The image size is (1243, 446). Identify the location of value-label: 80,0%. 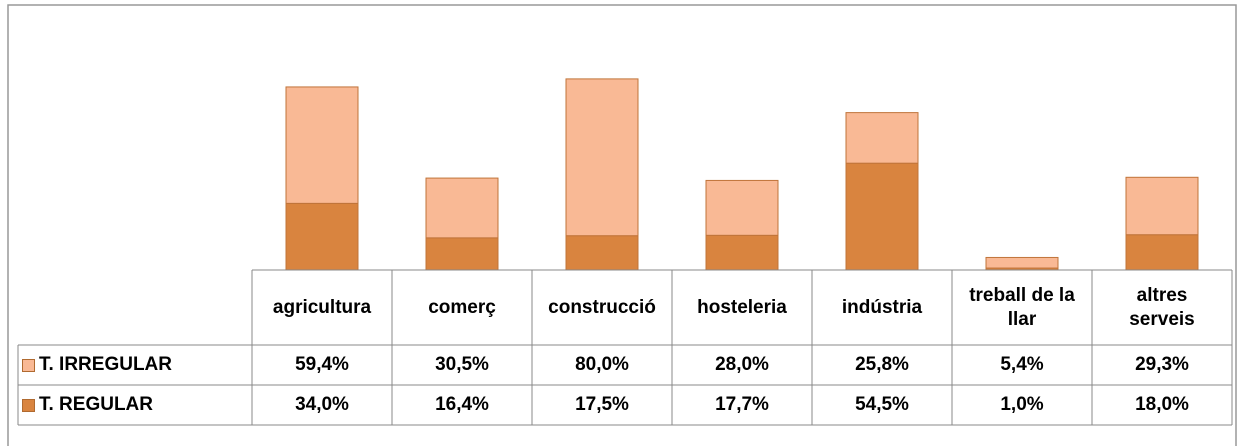
(602, 364).